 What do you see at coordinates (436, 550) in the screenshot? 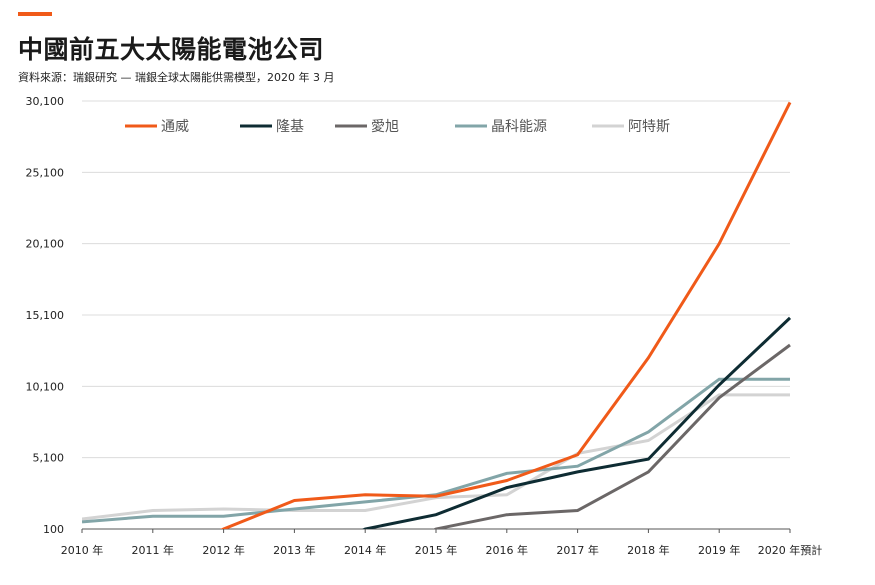
I see `x-tick-label: 2015 年` at bounding box center [436, 550].